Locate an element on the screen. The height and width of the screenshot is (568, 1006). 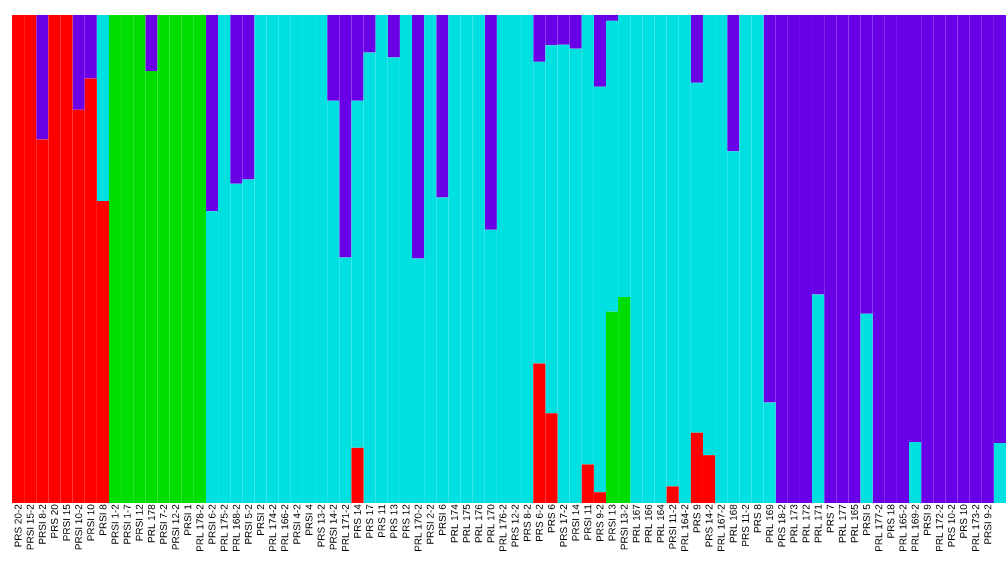
x-tick-label: PRSI 9 is located at coordinates (927, 519).